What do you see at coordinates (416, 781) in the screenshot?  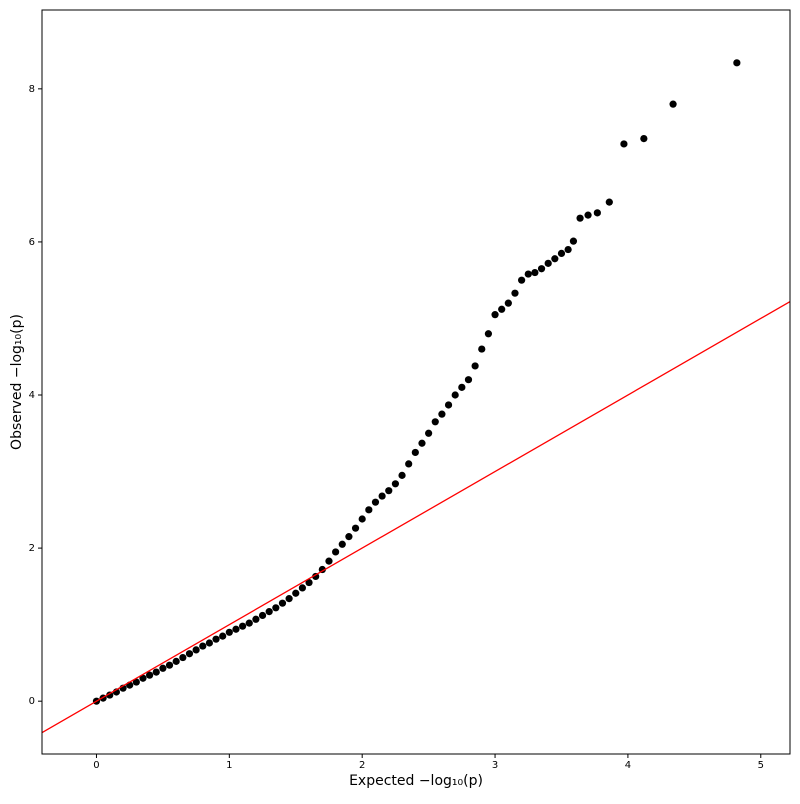 I see `x-axis-label: Expected −log₁₀(p)` at bounding box center [416, 781].